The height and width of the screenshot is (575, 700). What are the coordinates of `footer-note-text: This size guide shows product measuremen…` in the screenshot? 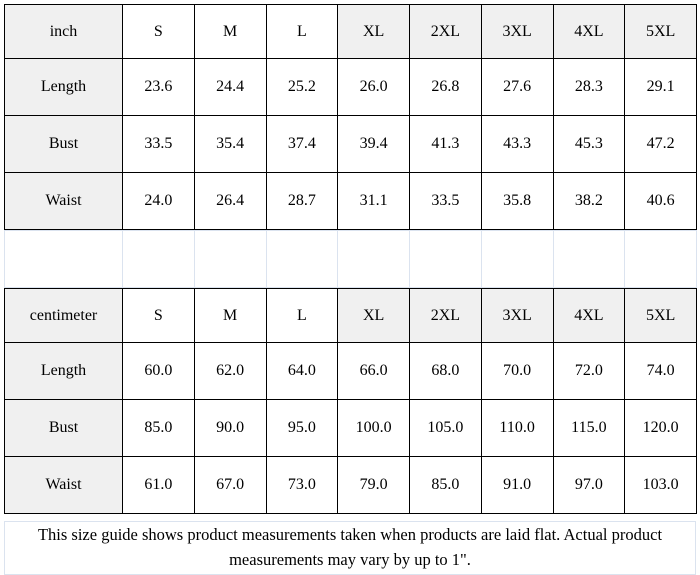 It's located at (350, 547).